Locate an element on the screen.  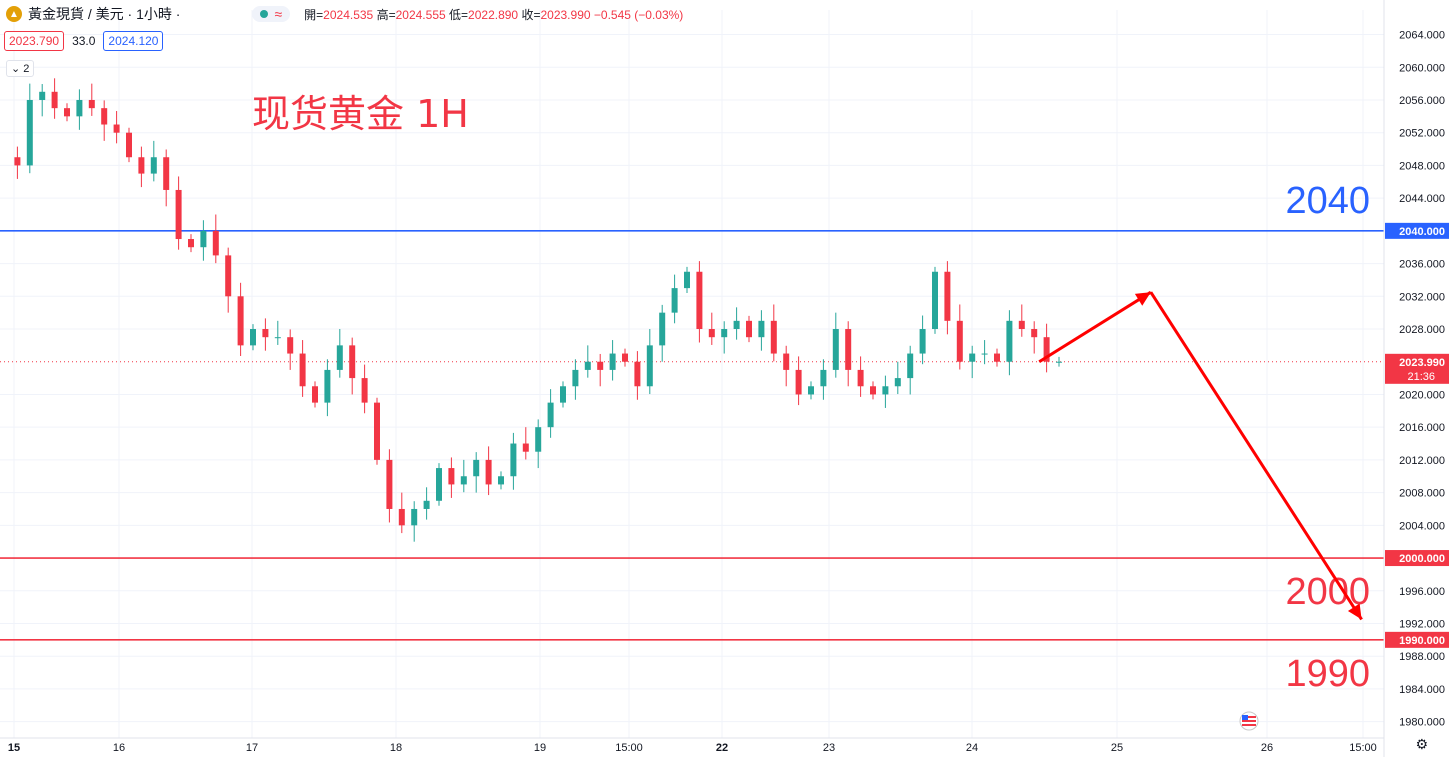
time-tick-label: 22 is located at coordinates (722, 748).